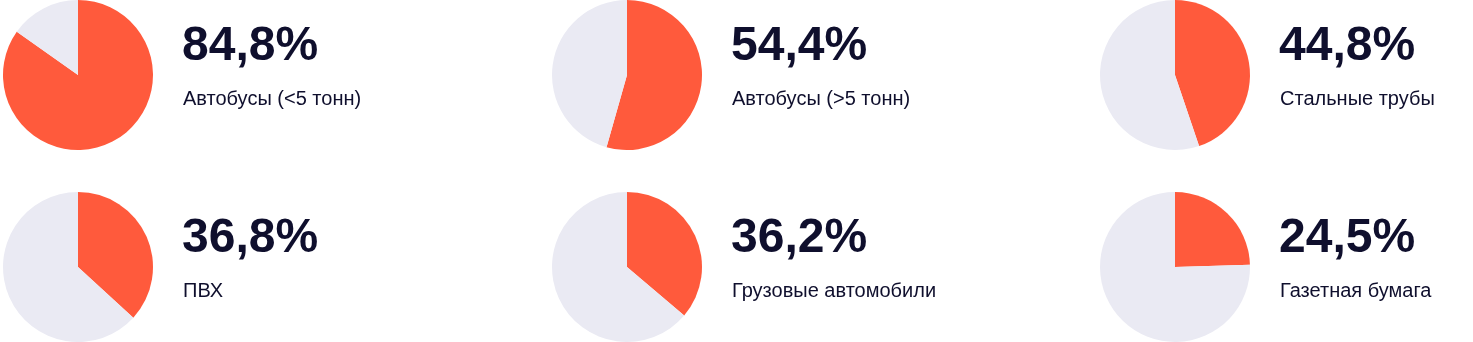  I want to click on slice-label: Автобусы (>5 тонн), so click(821, 98).